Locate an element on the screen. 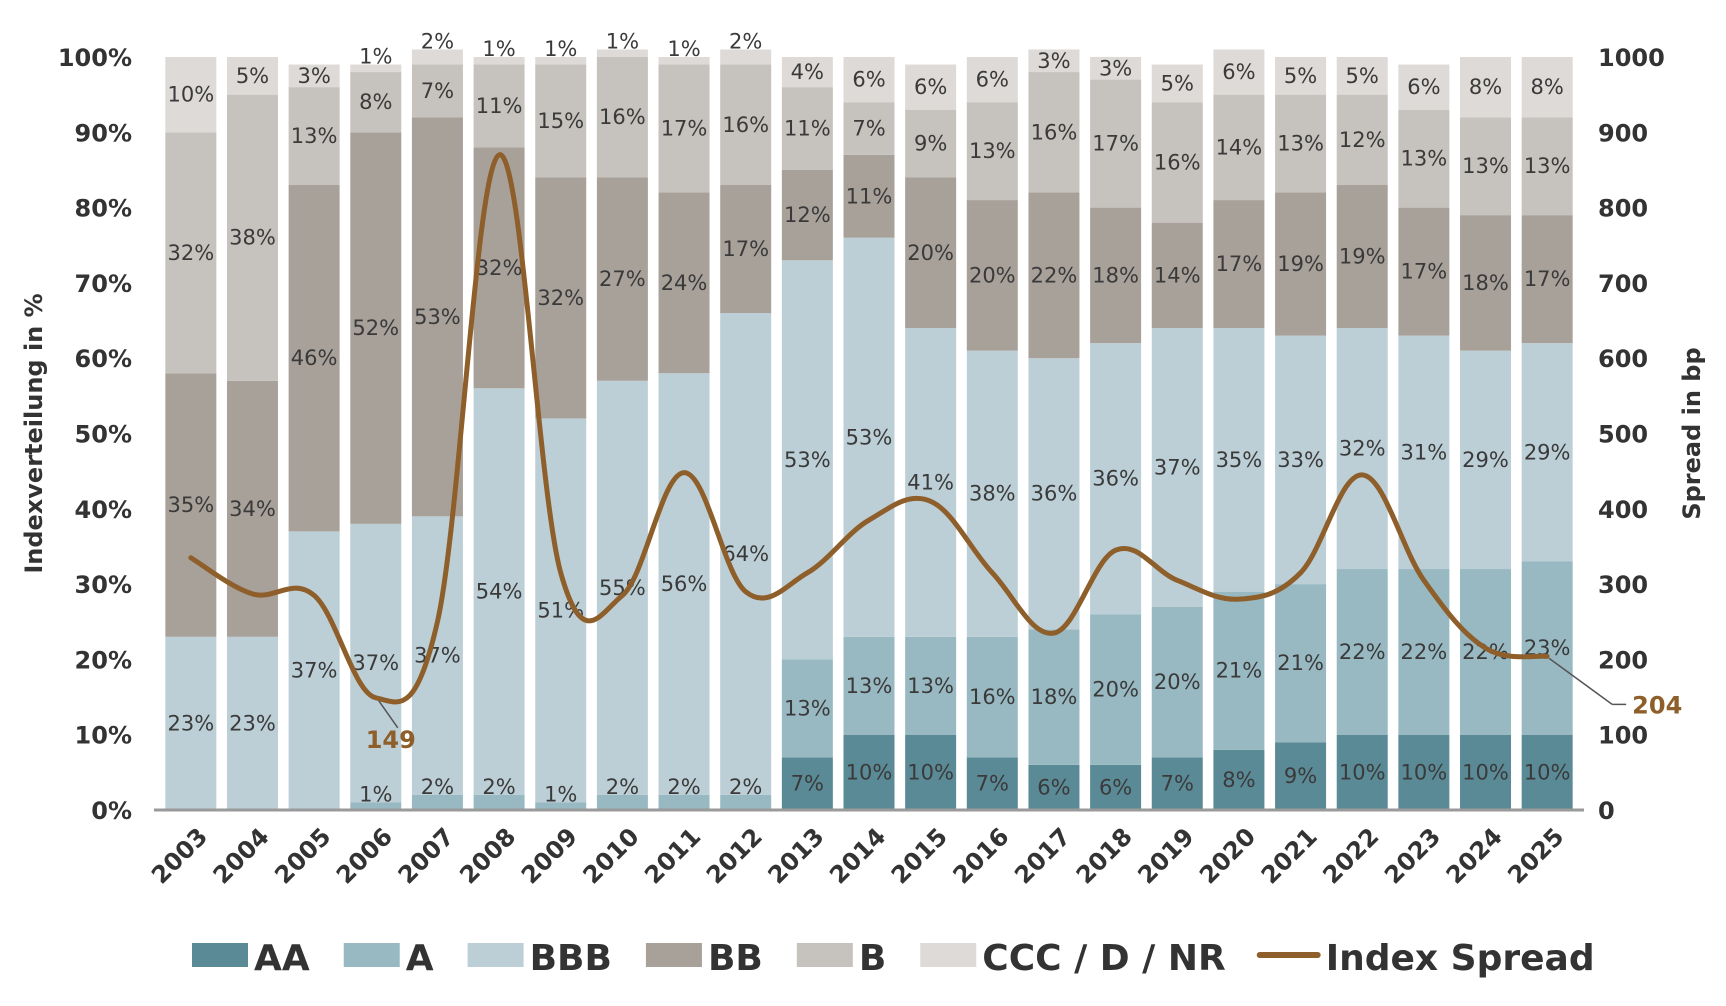  x-tick-label: 2005 is located at coordinates (302, 855).